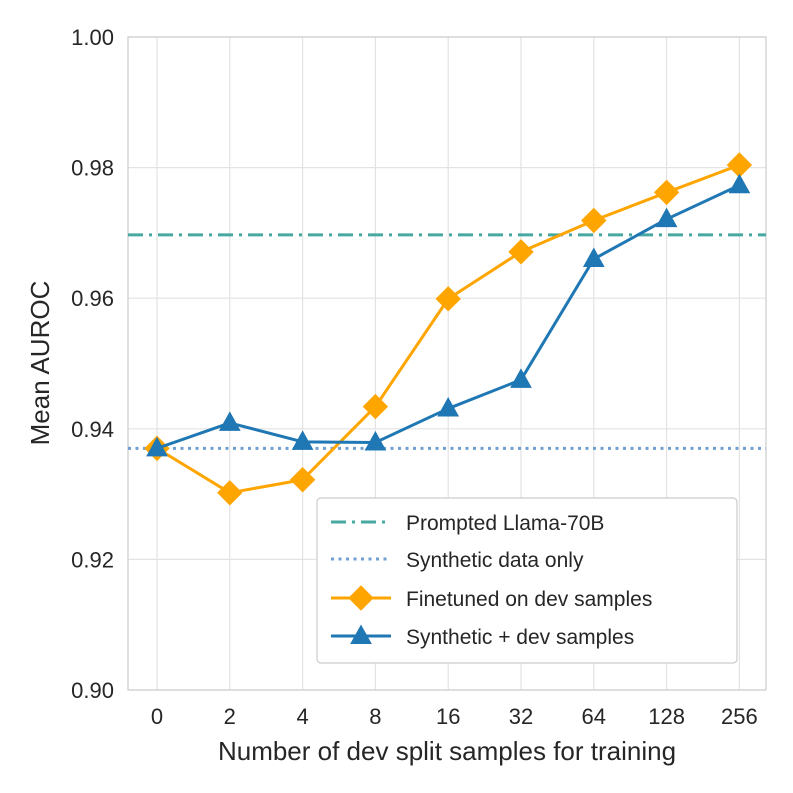 Image resolution: width=793 pixels, height=793 pixels. I want to click on x-tick-label: 64, so click(594, 716).